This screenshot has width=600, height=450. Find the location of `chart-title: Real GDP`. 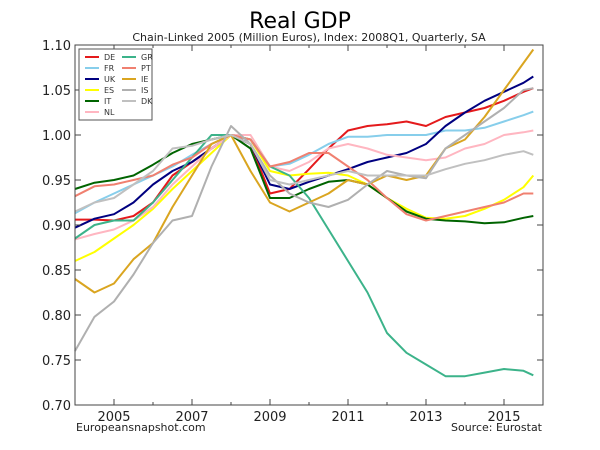

chart-title: Real GDP is located at coordinates (300, 21).